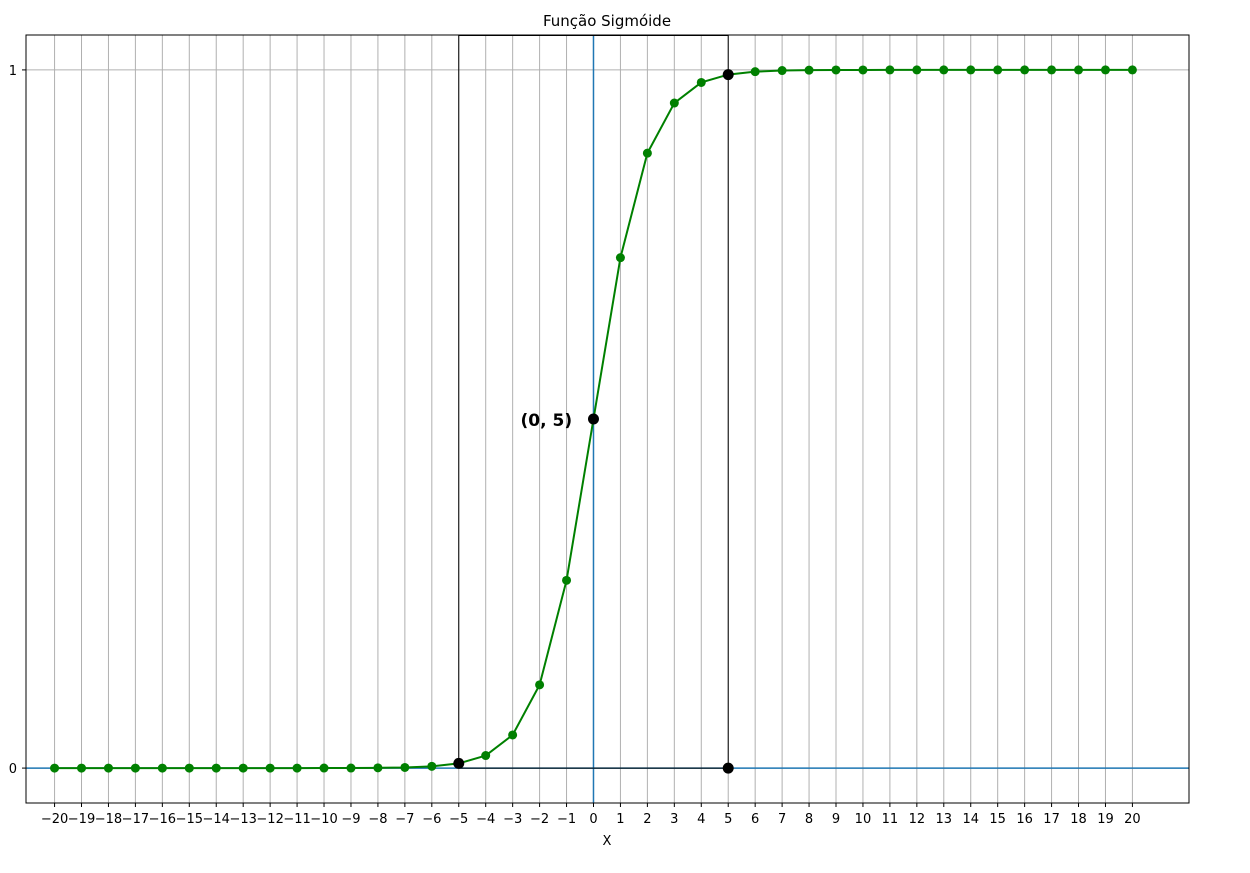 This screenshot has width=1250, height=873. I want to click on x-tick-label: −16, so click(162, 819).